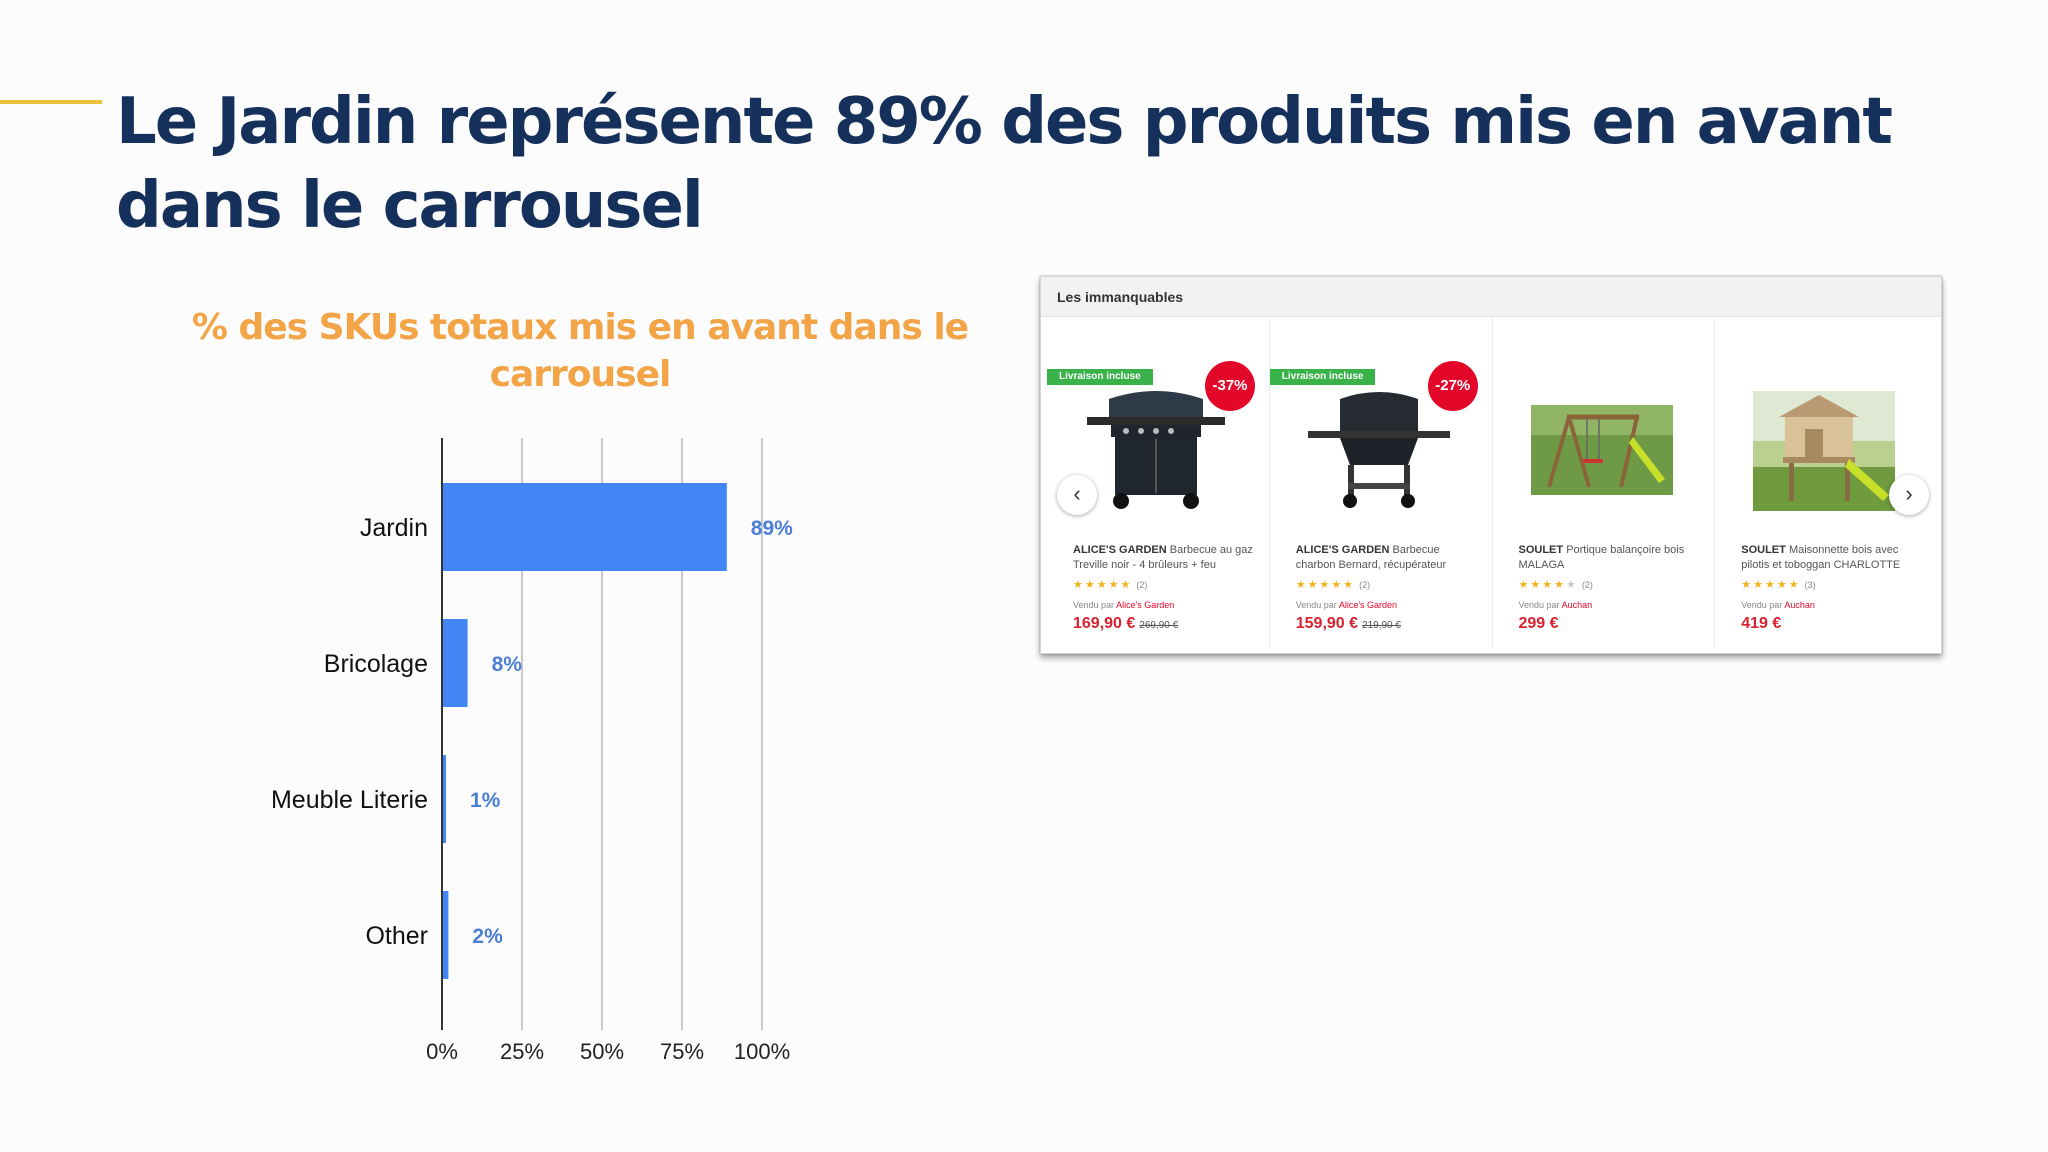 The width and height of the screenshot is (2048, 1152). I want to click on x-tick-label: 50%, so click(602, 1051).